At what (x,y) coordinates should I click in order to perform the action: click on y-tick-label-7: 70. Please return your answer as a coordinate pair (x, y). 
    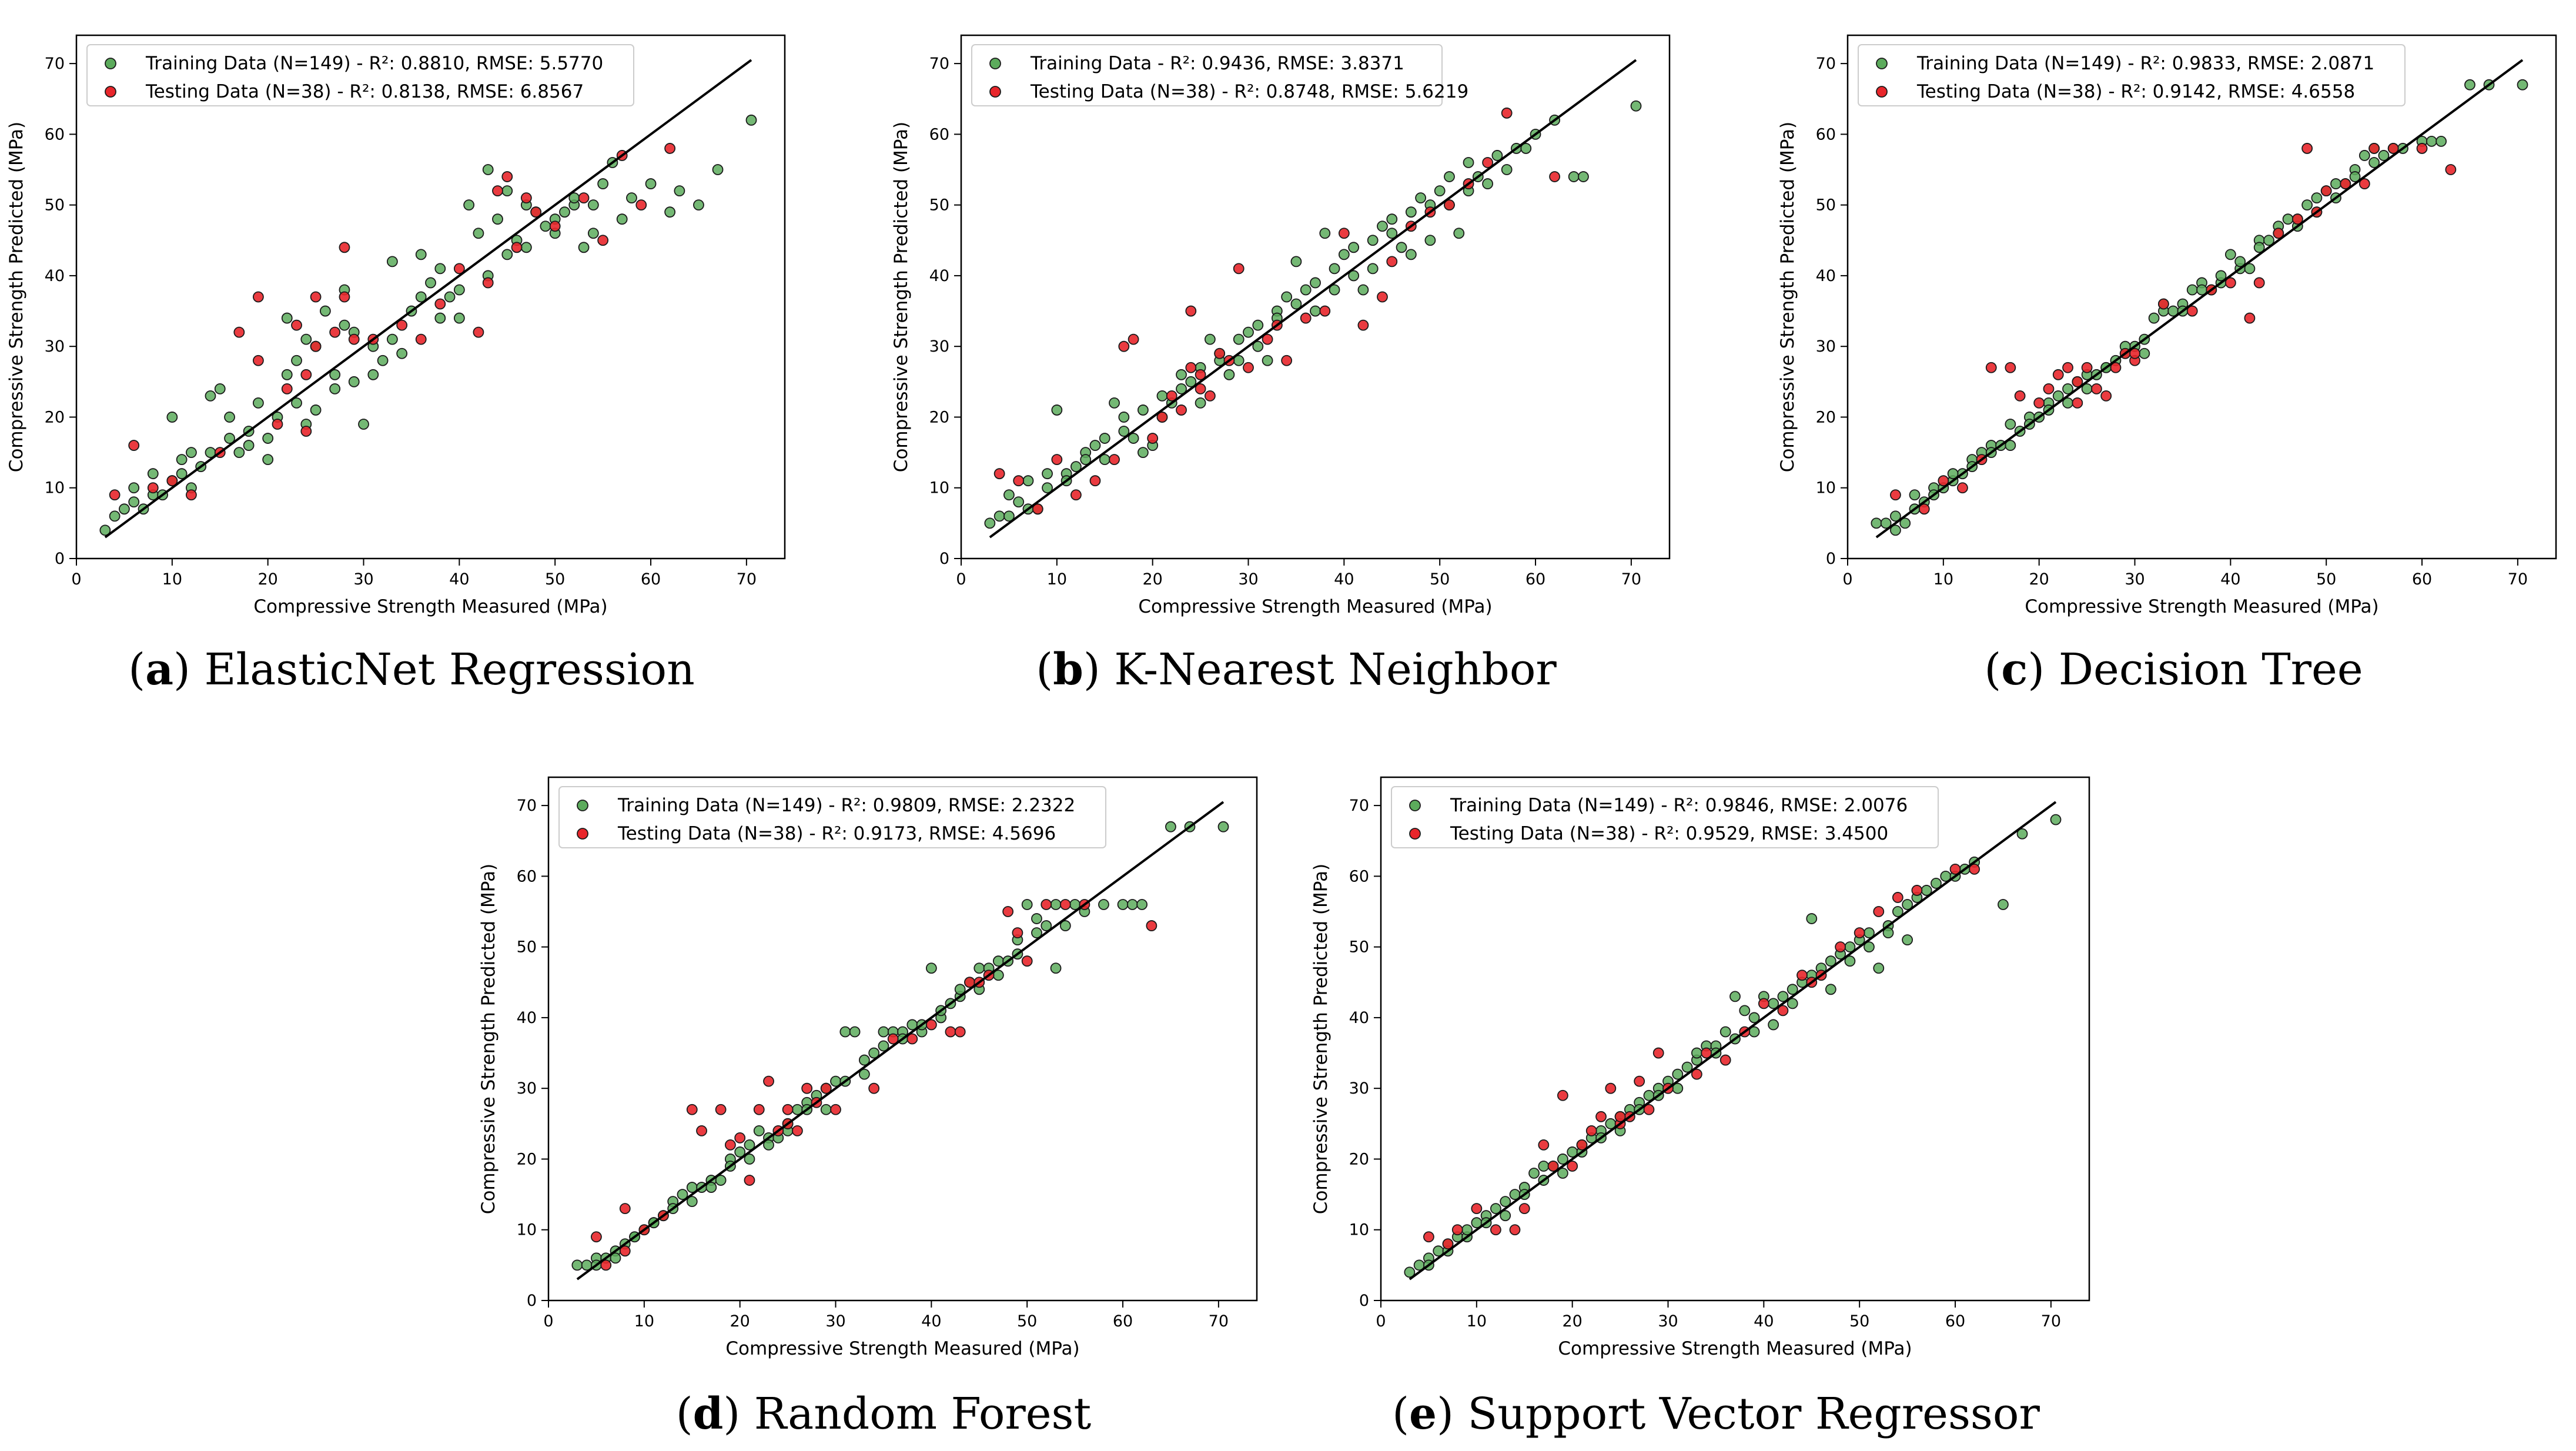
    Looking at the image, I should click on (939, 64).